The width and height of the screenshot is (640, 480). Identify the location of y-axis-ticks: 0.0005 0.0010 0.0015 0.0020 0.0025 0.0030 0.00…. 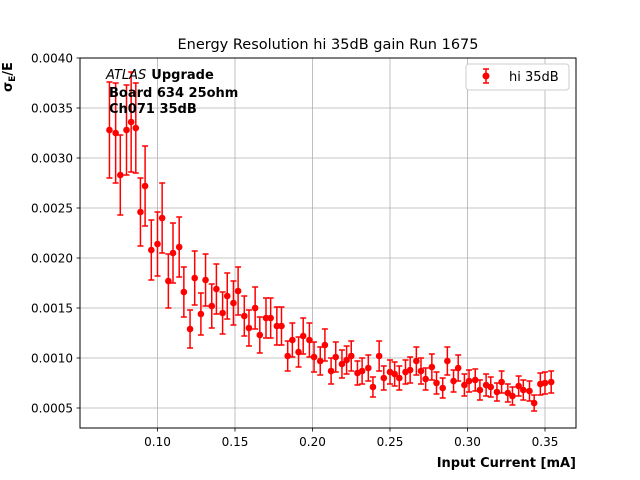
(55, 234).